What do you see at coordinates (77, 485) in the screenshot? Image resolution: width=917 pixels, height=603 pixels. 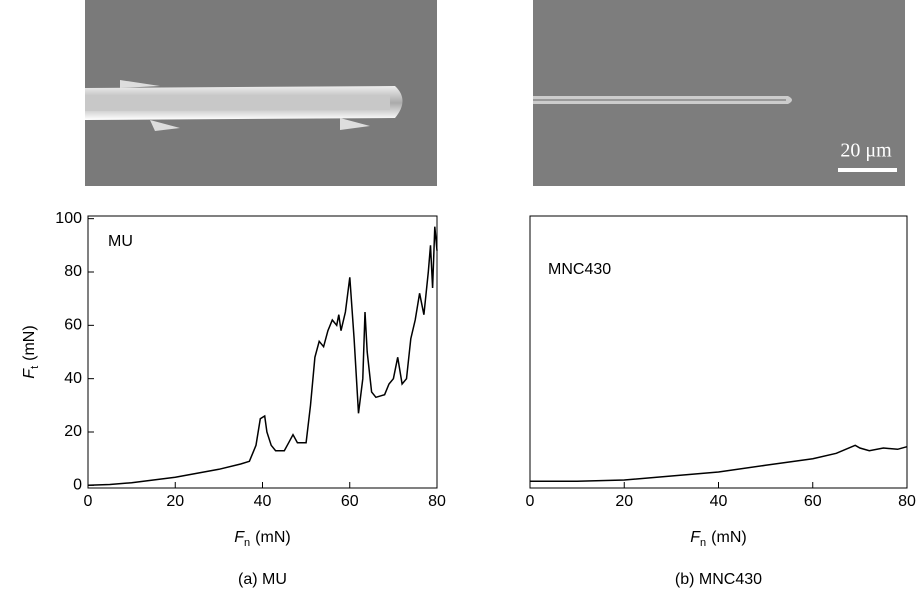 I see `y-tick-label: 0` at bounding box center [77, 485].